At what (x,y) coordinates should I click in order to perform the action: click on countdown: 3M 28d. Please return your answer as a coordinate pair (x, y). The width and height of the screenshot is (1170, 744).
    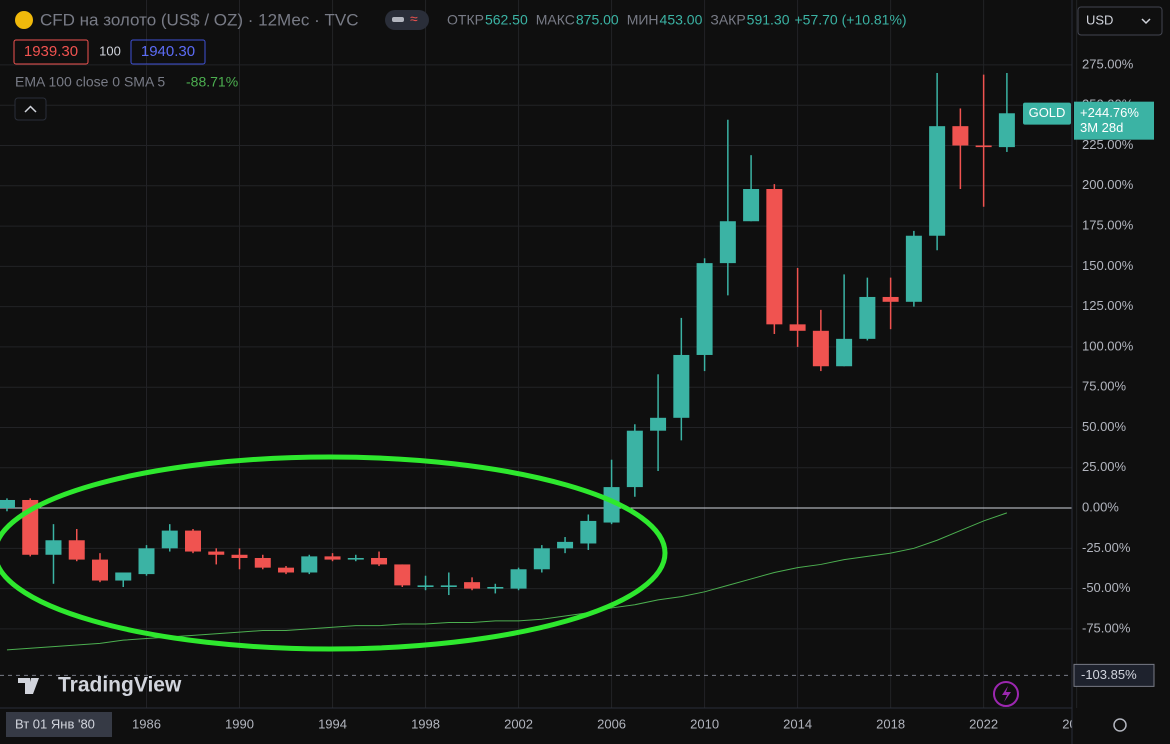
    Looking at the image, I should click on (1101, 127).